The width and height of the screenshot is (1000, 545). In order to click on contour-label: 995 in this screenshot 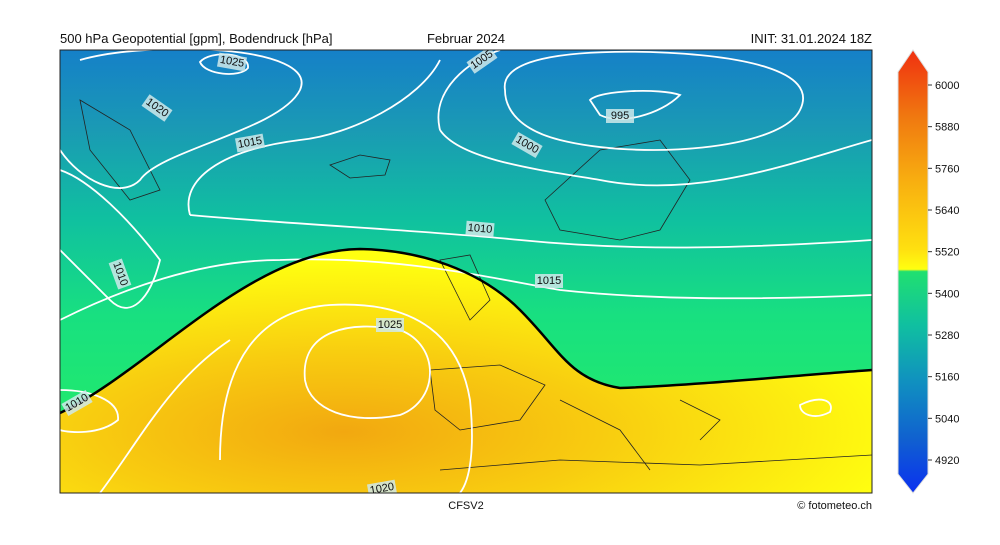, I will do `click(620, 116)`.